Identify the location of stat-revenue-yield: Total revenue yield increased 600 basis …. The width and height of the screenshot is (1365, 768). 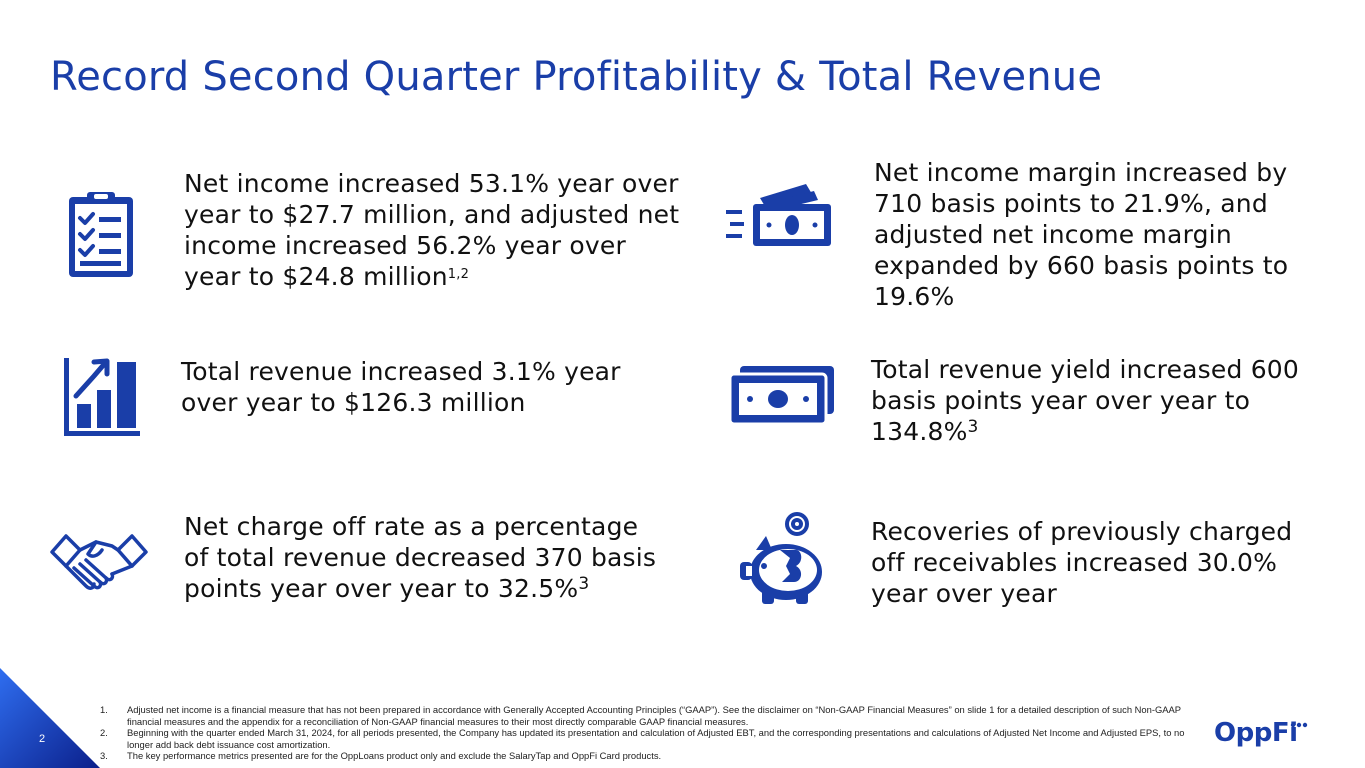
(1101, 400).